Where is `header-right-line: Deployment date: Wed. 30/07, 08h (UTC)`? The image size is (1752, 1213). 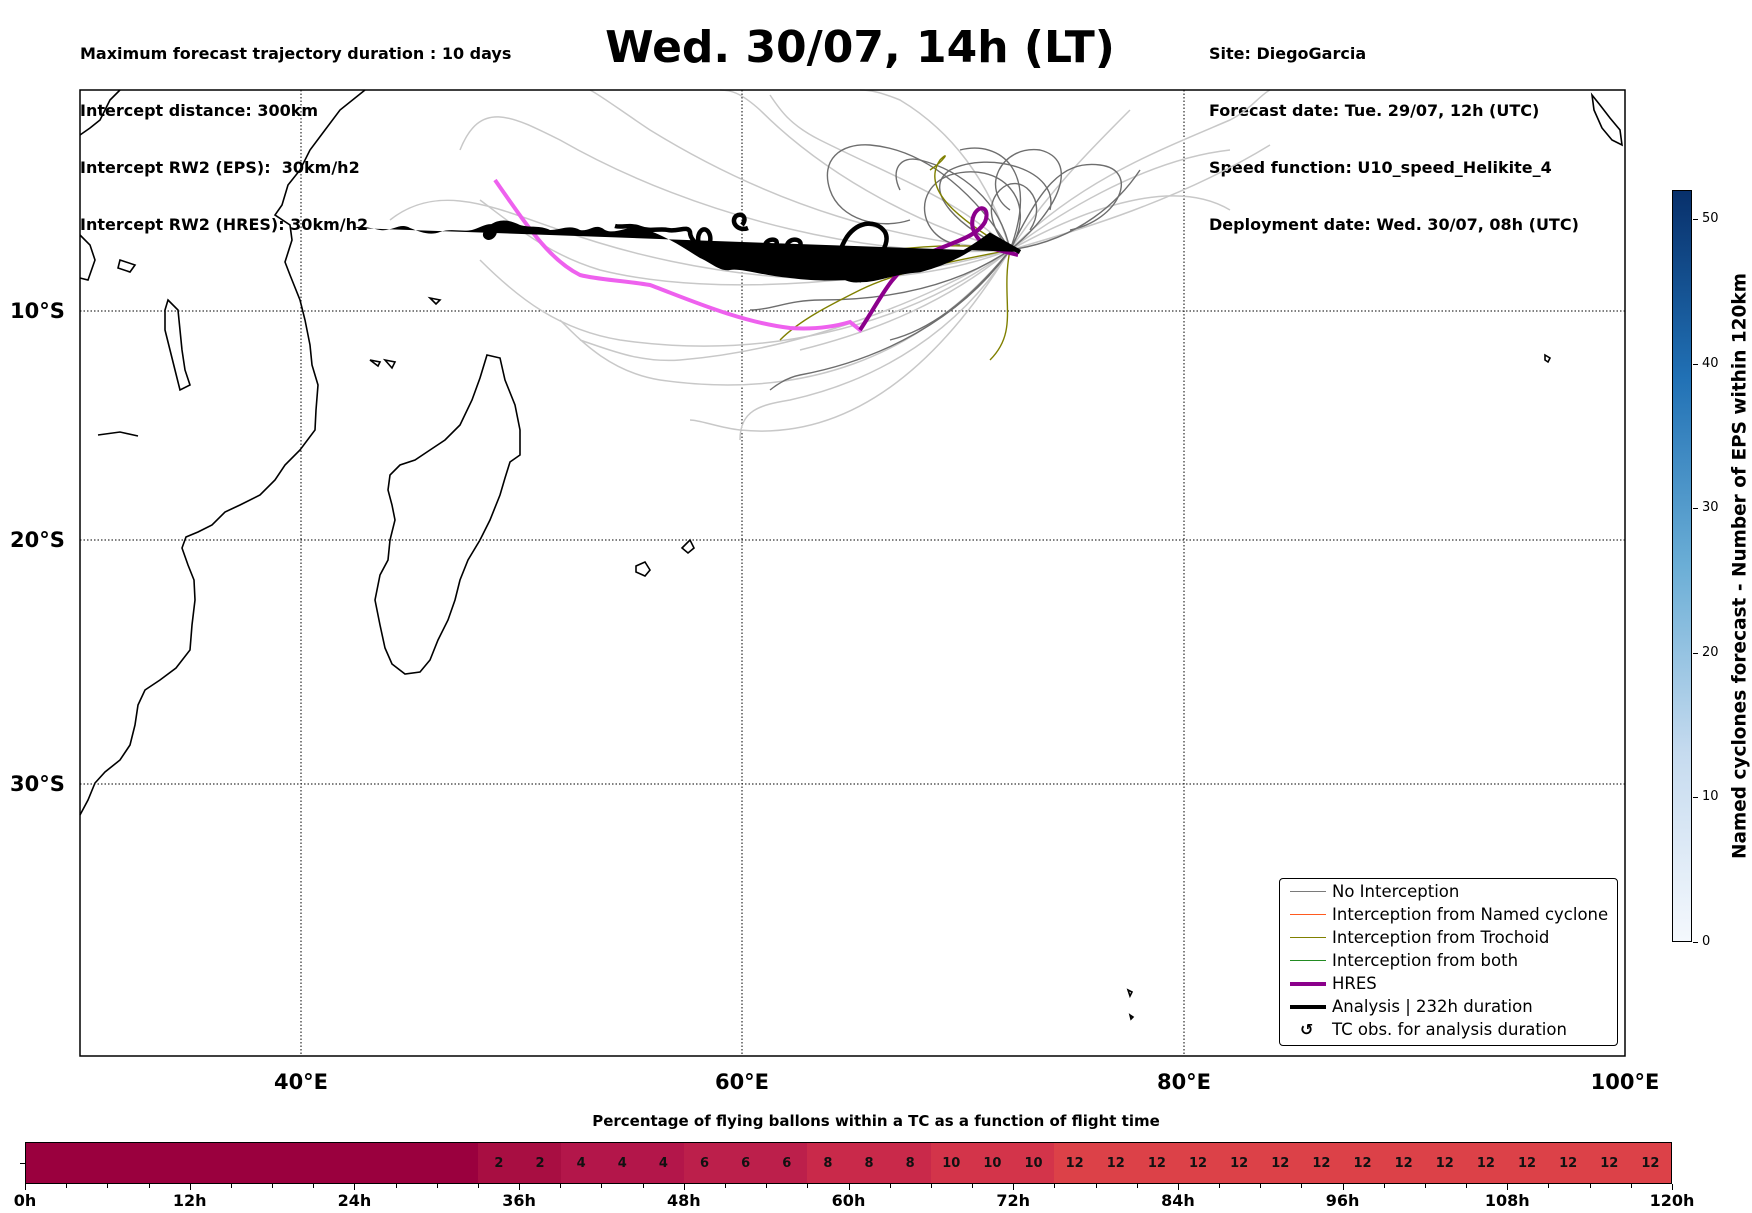
header-right-line: Deployment date: Wed. 30/07, 08h (UTC) is located at coordinates (1394, 224).